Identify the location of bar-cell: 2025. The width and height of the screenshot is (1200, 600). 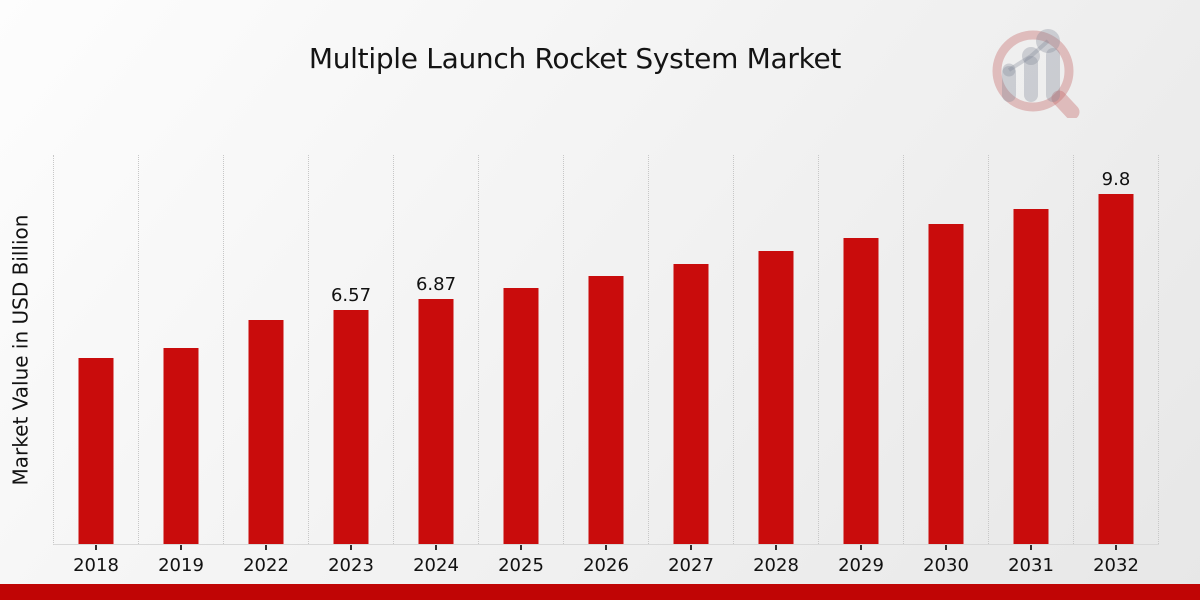
(521, 365).